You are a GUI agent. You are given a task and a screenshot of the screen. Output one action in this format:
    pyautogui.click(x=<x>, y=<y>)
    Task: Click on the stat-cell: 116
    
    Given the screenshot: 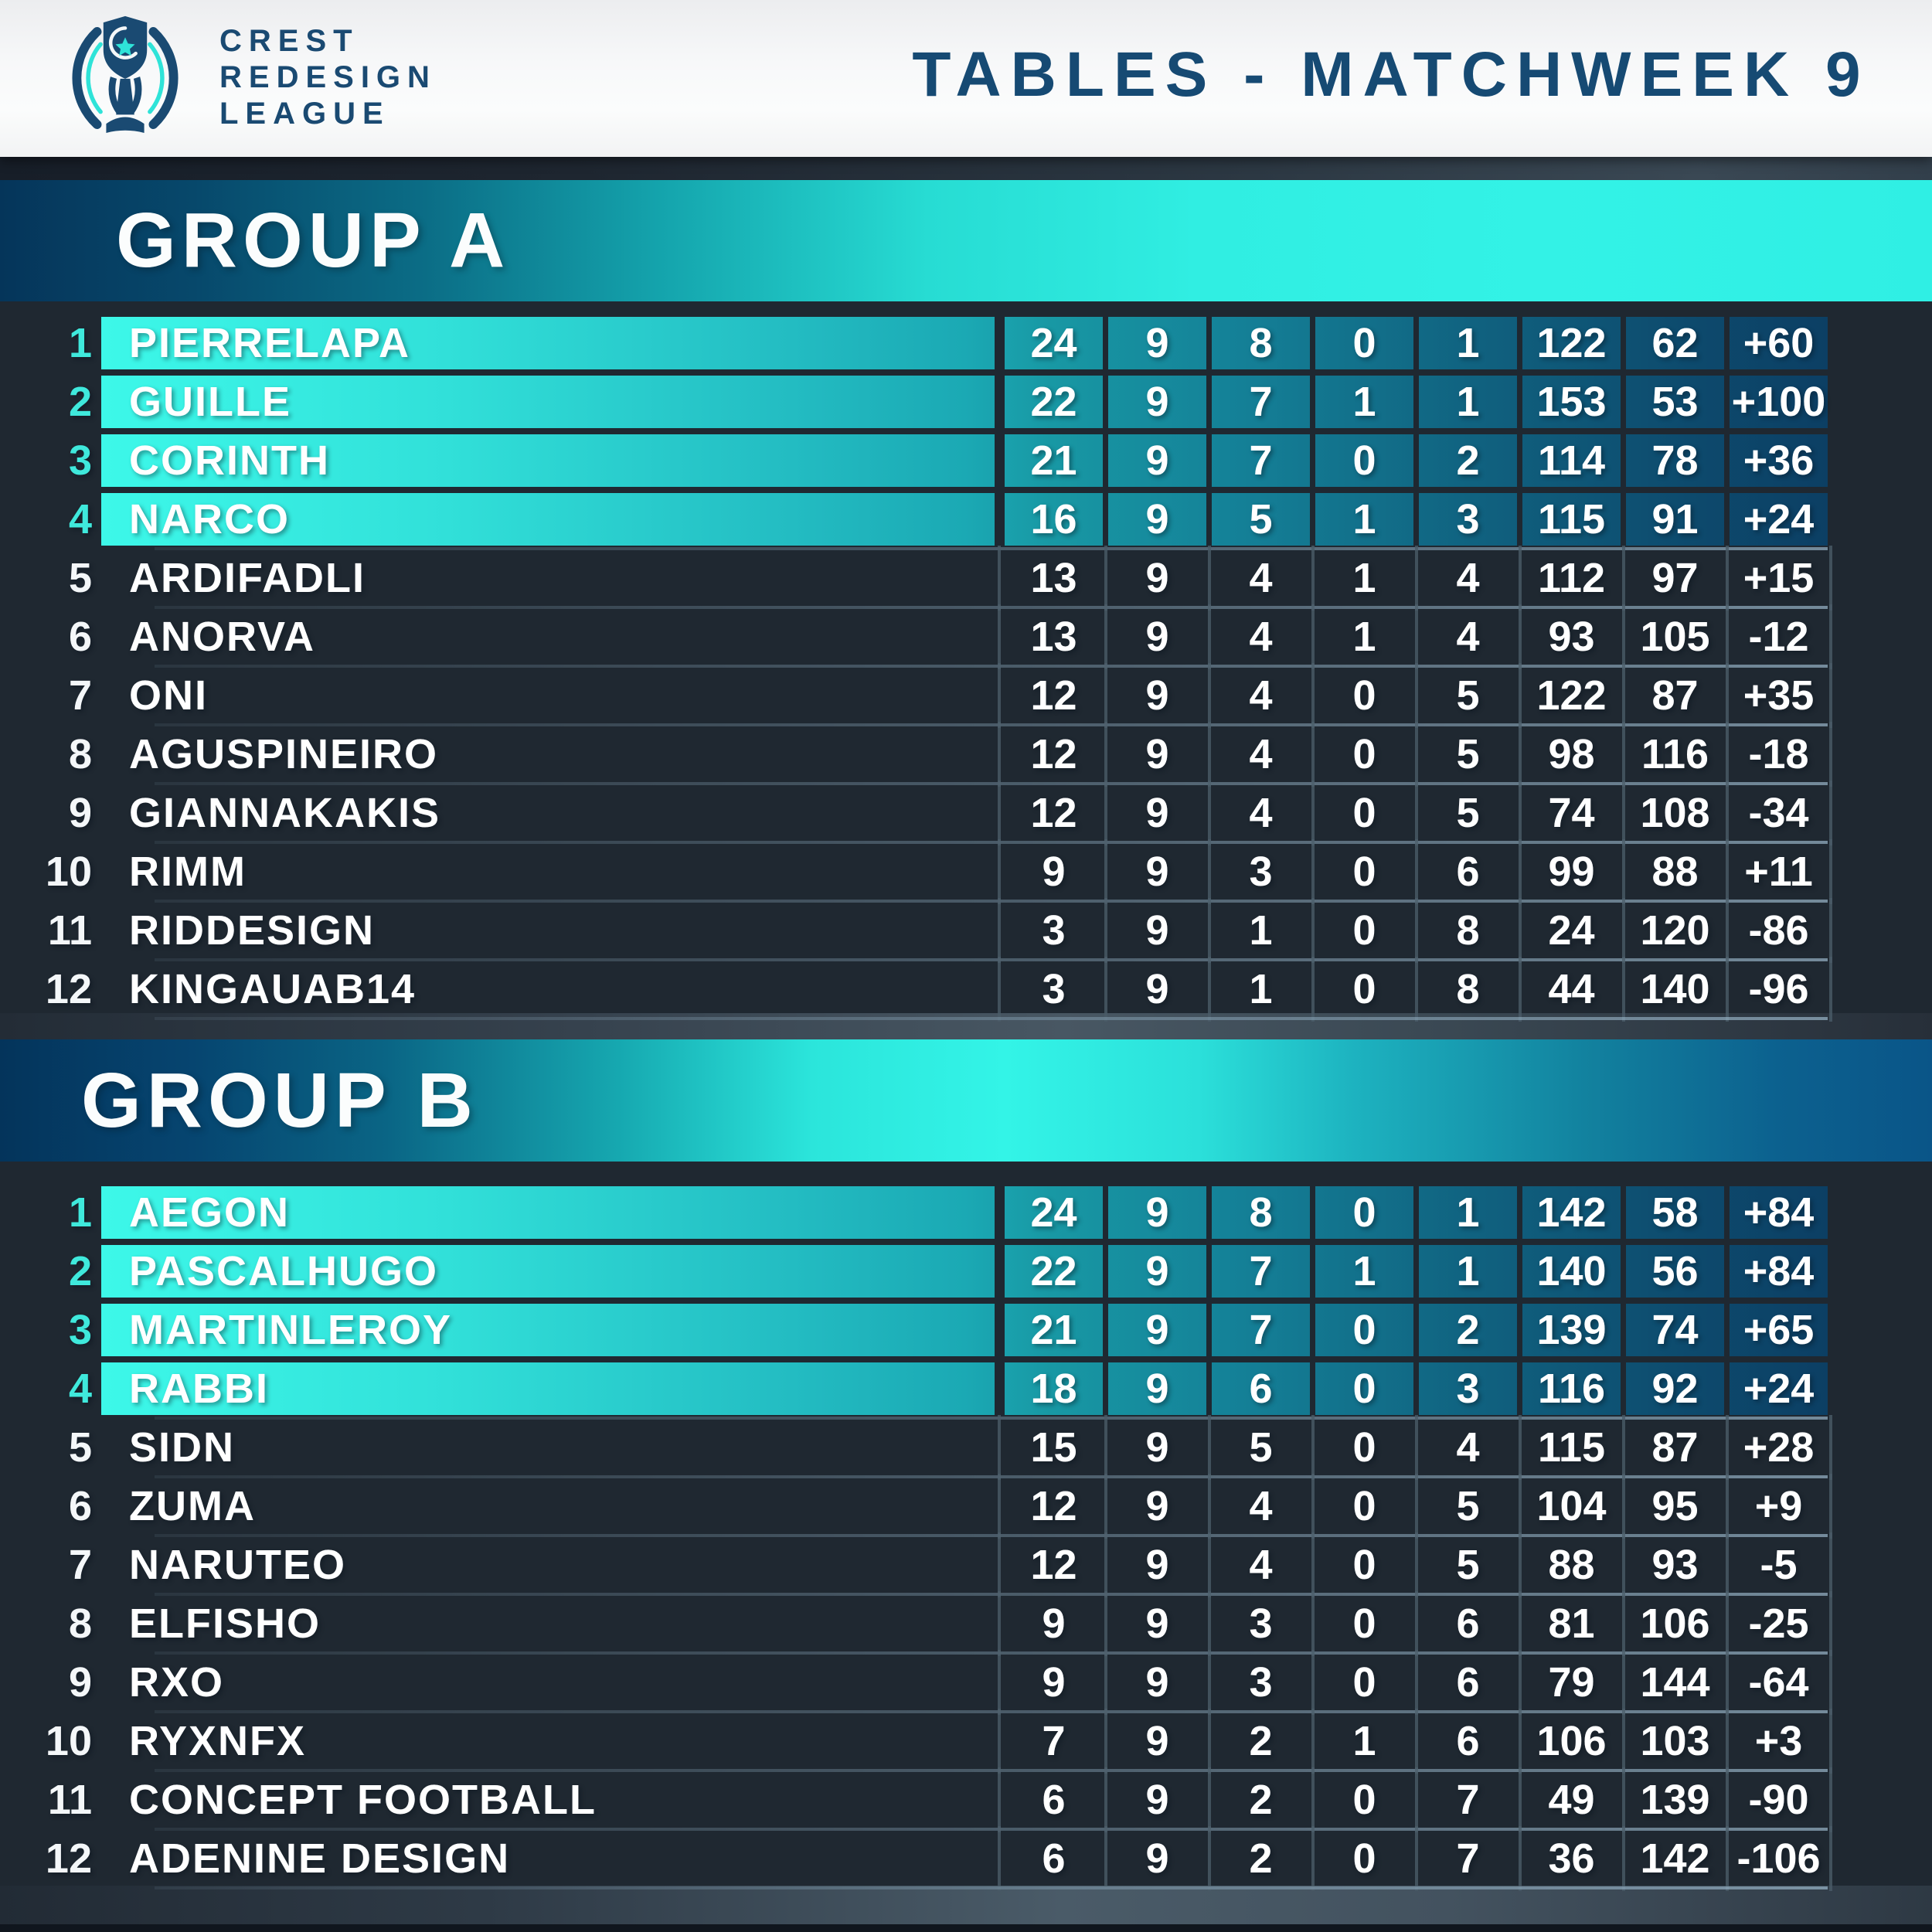 What is the action you would take?
    pyautogui.click(x=1672, y=755)
    